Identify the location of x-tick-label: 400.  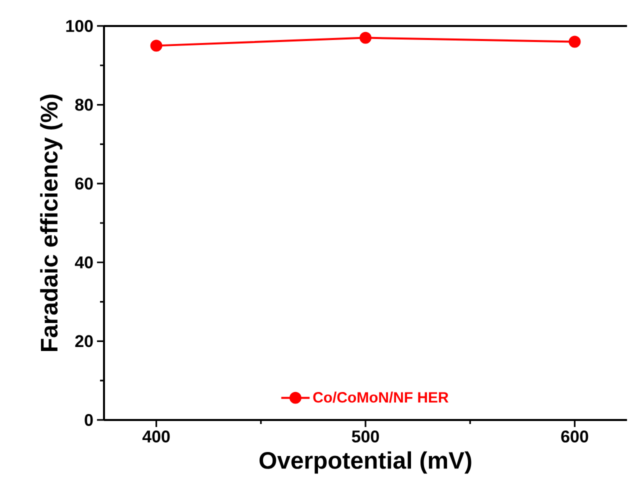
(156, 436).